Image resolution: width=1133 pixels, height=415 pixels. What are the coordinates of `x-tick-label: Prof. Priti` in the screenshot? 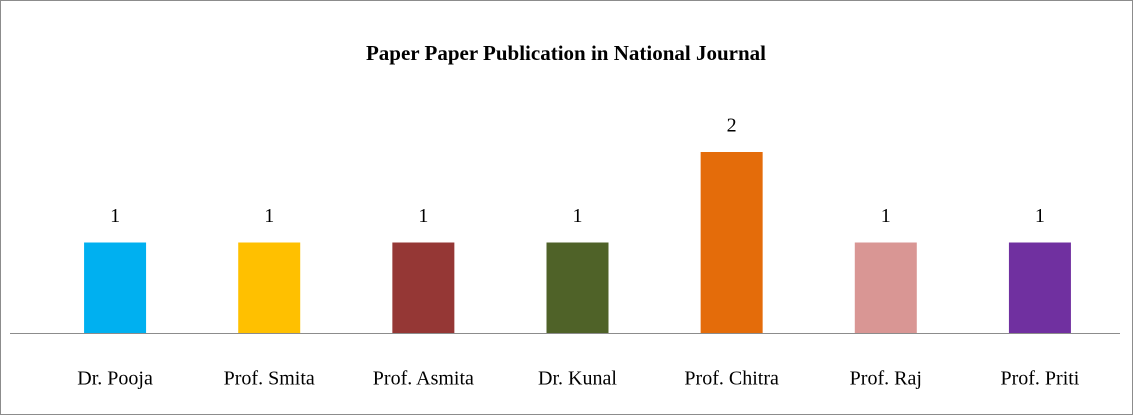 It's located at (1039, 379).